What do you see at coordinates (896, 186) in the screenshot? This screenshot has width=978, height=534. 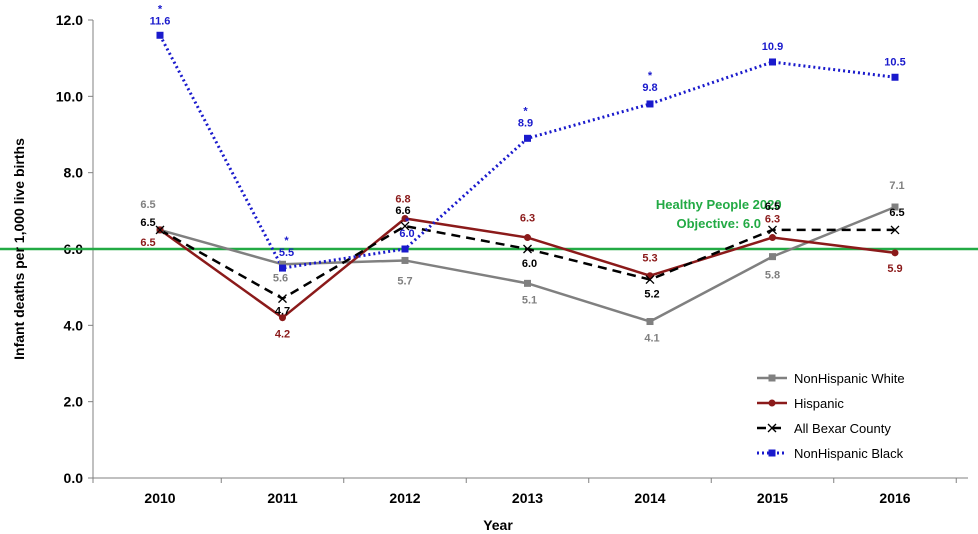 I see `data-label: 7.1` at bounding box center [896, 186].